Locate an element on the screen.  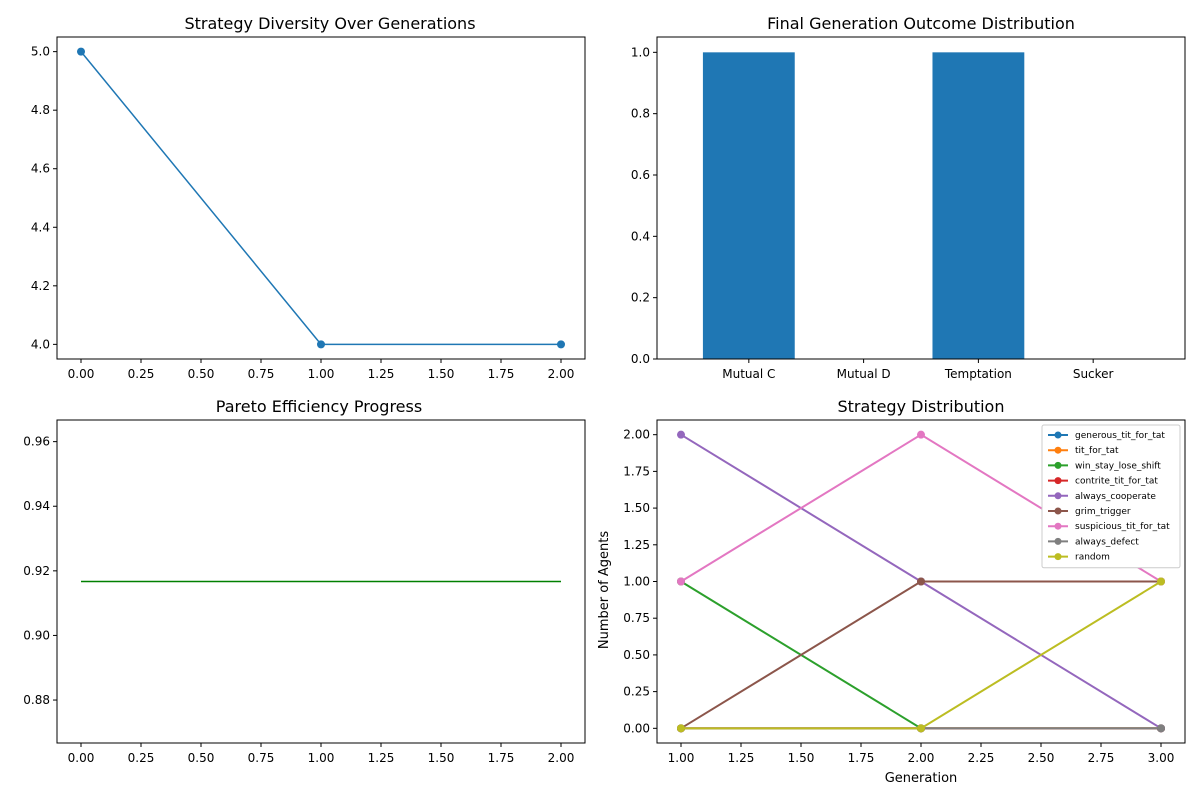
legend-entry-suspicious_tit_for_tat: suspicious_tit_for_tat is located at coordinates (1122, 527).